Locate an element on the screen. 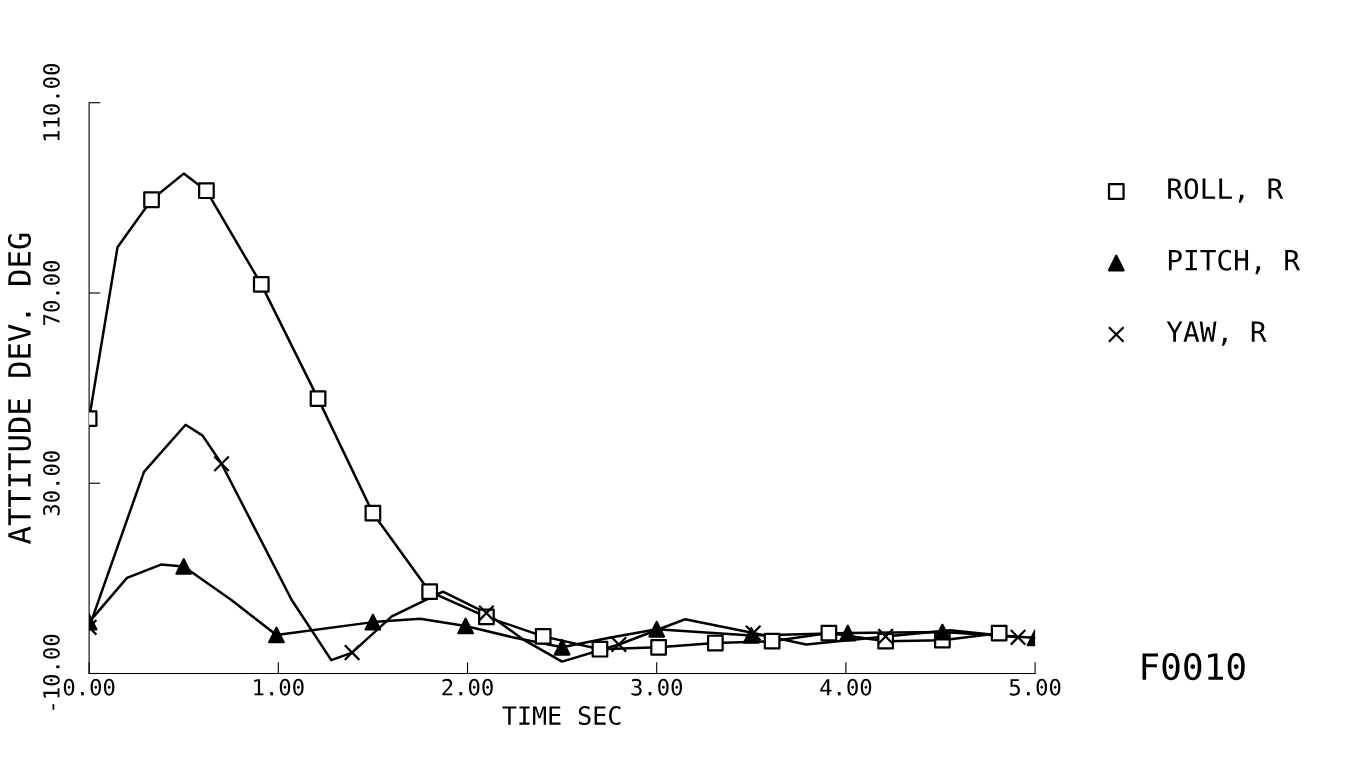  y-tick-label: 70.00 is located at coordinates (51, 292).